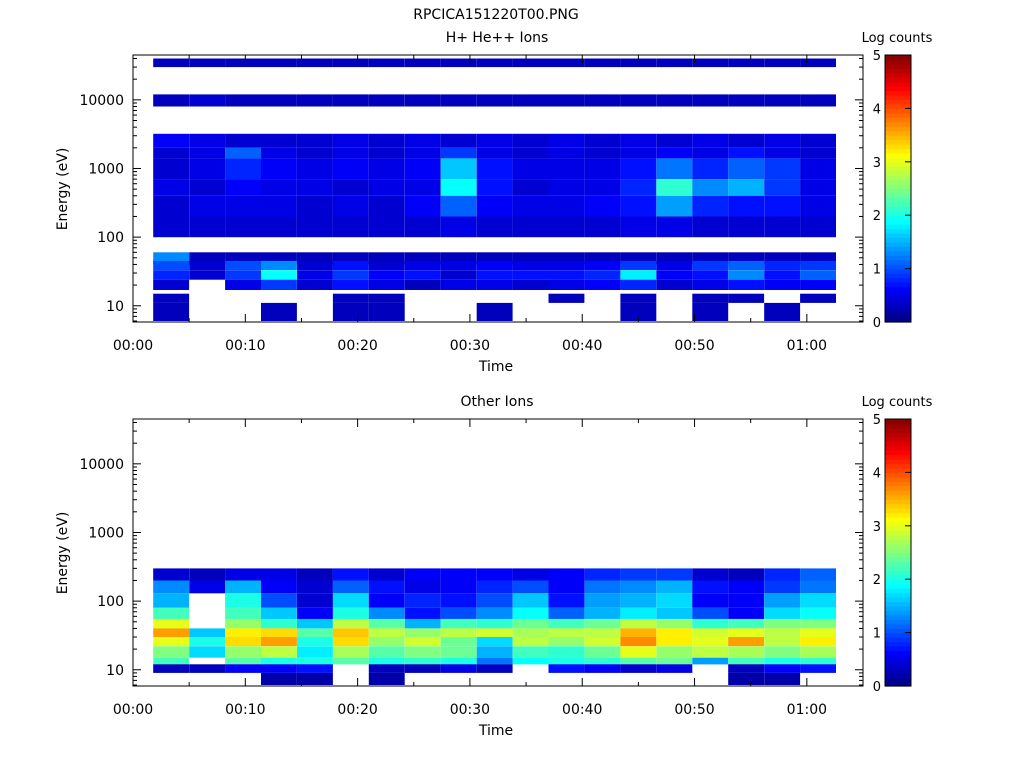 The height and width of the screenshot is (768, 1024). I want to click on colorbar-tick-label: 5, so click(877, 56).